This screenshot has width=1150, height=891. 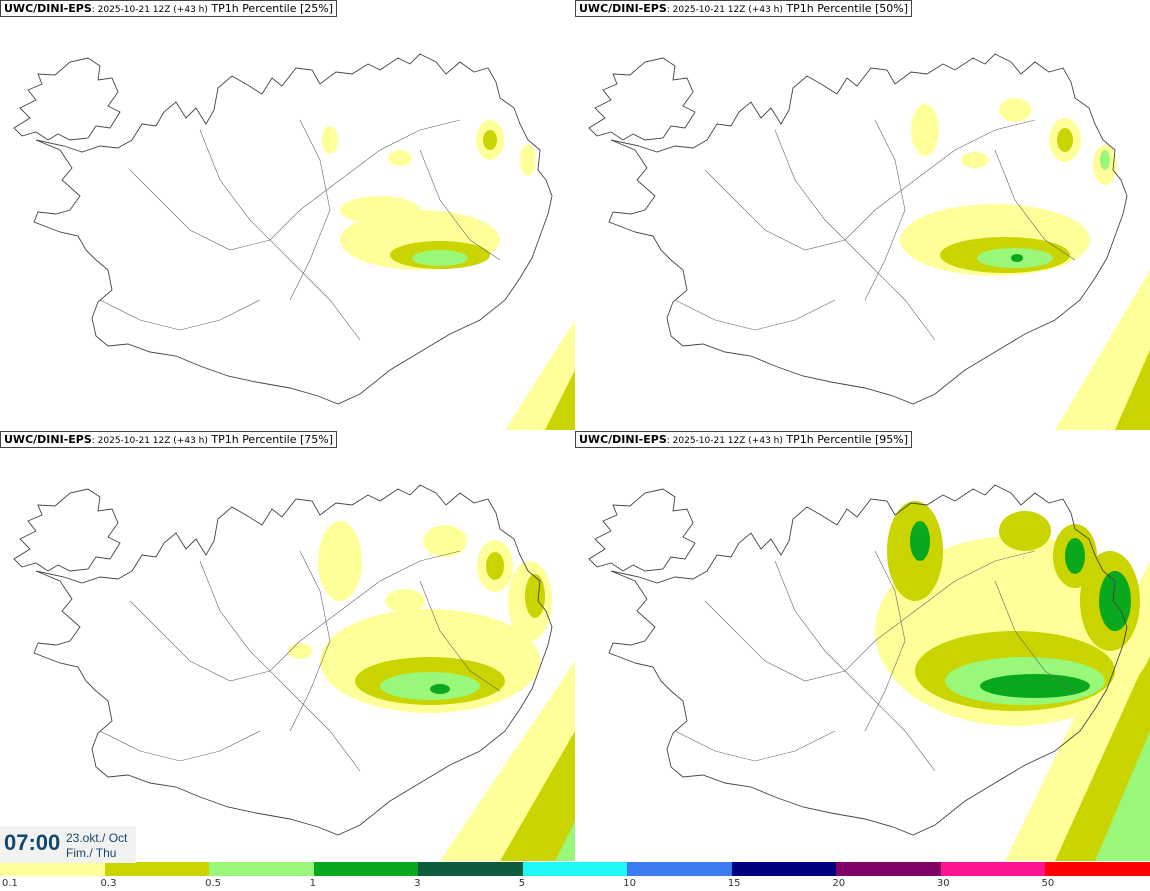 I want to click on valid-date: 23.okt./ Oct, so click(x=97, y=838).